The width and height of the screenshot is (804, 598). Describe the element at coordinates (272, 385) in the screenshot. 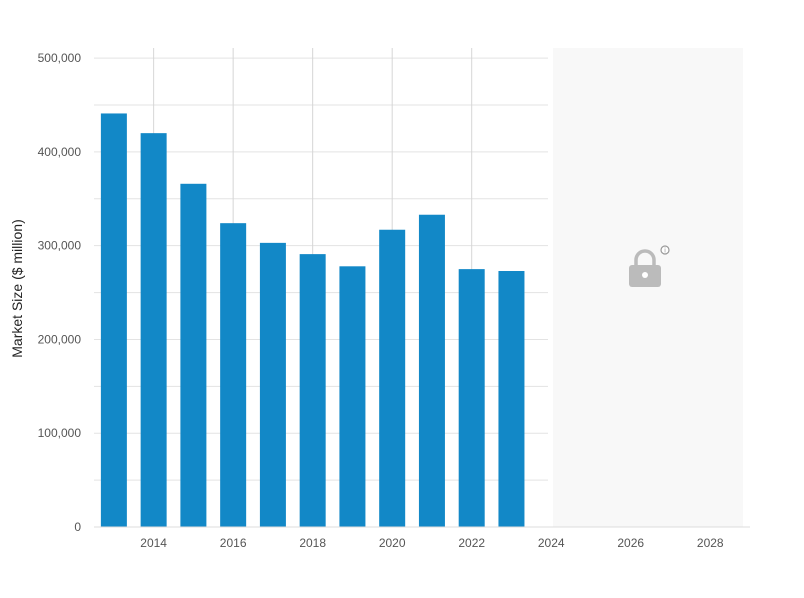

I see `bar-2017` at that location.